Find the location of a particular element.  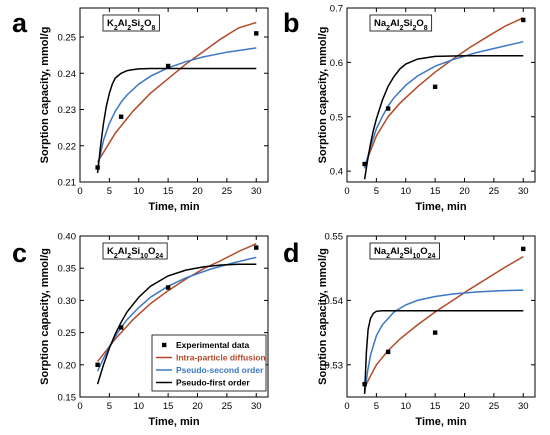

y-tick-label: 0.4 is located at coordinates (336, 172).